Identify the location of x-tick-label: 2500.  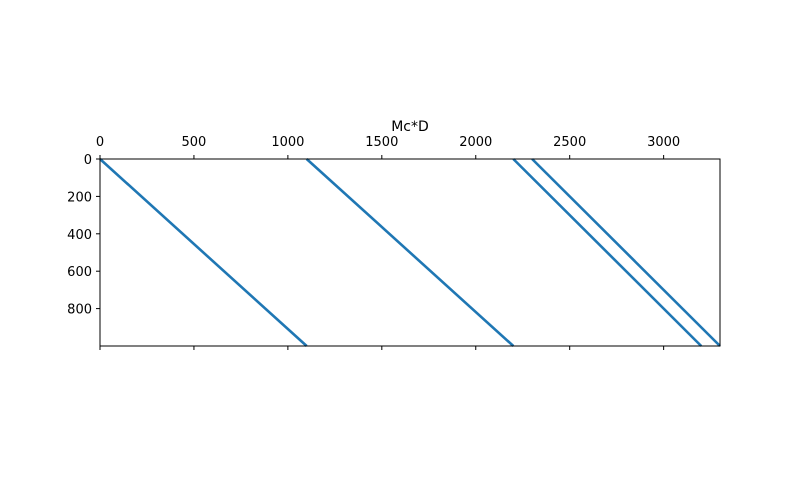
(569, 142).